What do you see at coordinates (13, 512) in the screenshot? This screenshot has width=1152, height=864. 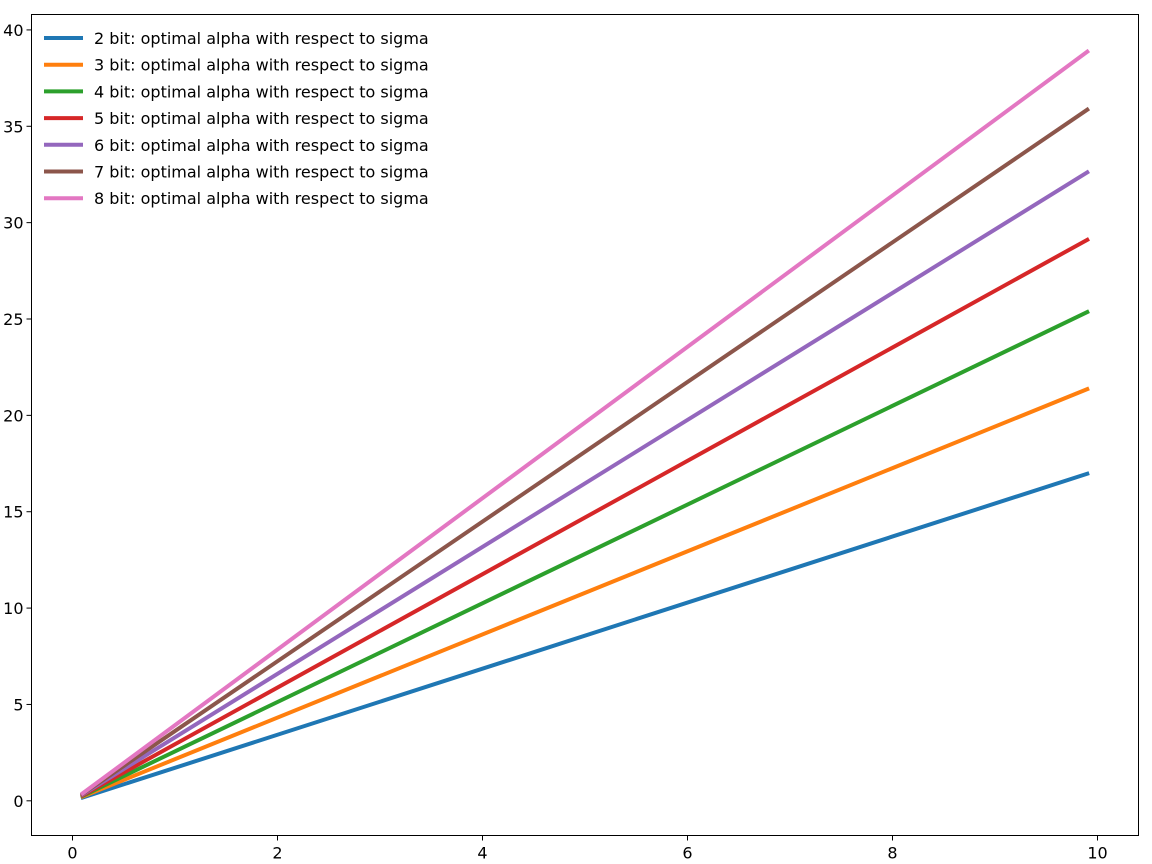 I see `y-tick-label: 15` at bounding box center [13, 512].